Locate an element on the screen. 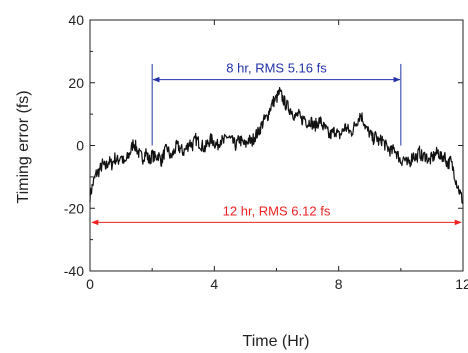 This screenshot has width=468, height=353. y-tick-label: -40 is located at coordinates (74, 271).